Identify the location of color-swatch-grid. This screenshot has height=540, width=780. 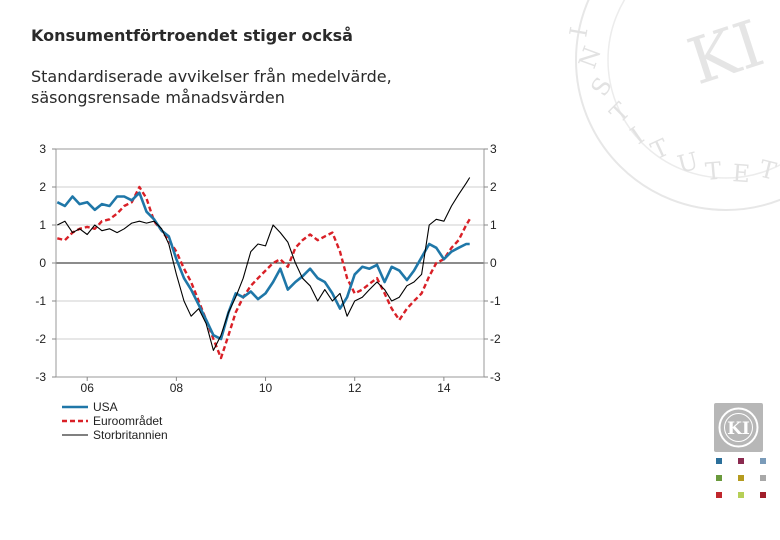
(741, 479).